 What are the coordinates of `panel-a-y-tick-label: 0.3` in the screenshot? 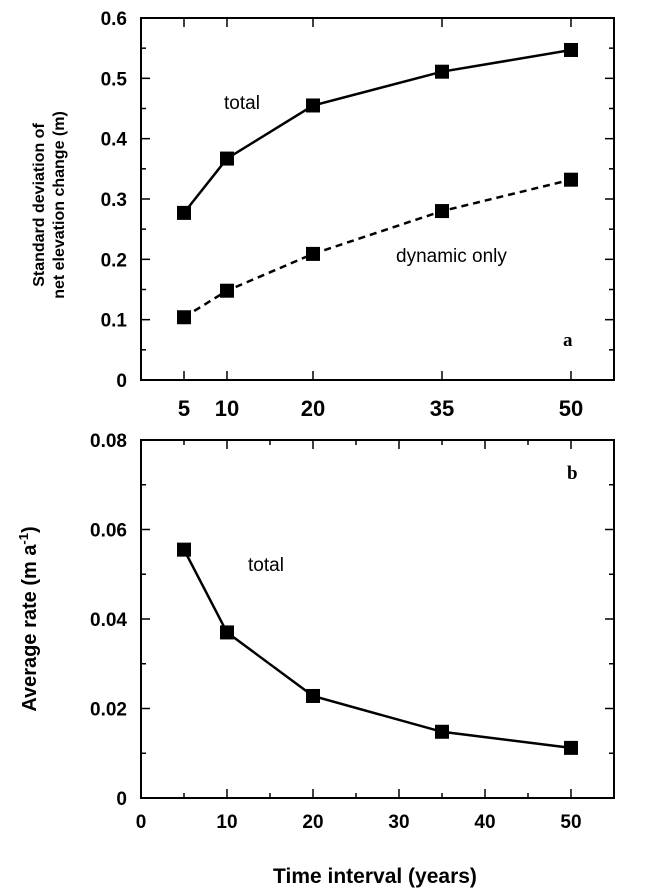 It's located at (114, 200).